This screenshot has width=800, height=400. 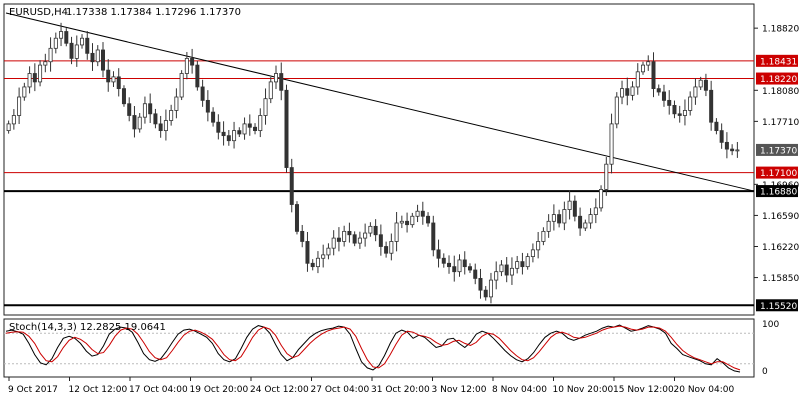 What do you see at coordinates (780, 92) in the screenshot?
I see `y-tick-label: 1.18080` at bounding box center [780, 92].